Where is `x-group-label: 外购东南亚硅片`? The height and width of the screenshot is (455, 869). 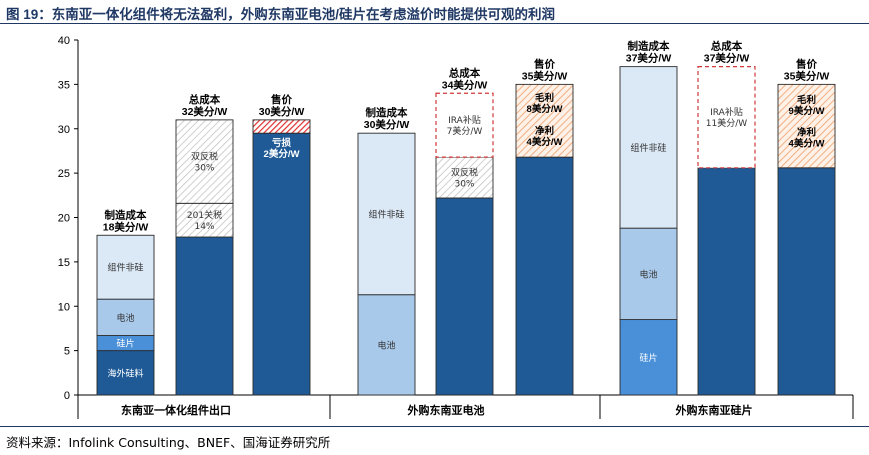 x-group-label: 外购东南亚硅片 is located at coordinates (714, 410).